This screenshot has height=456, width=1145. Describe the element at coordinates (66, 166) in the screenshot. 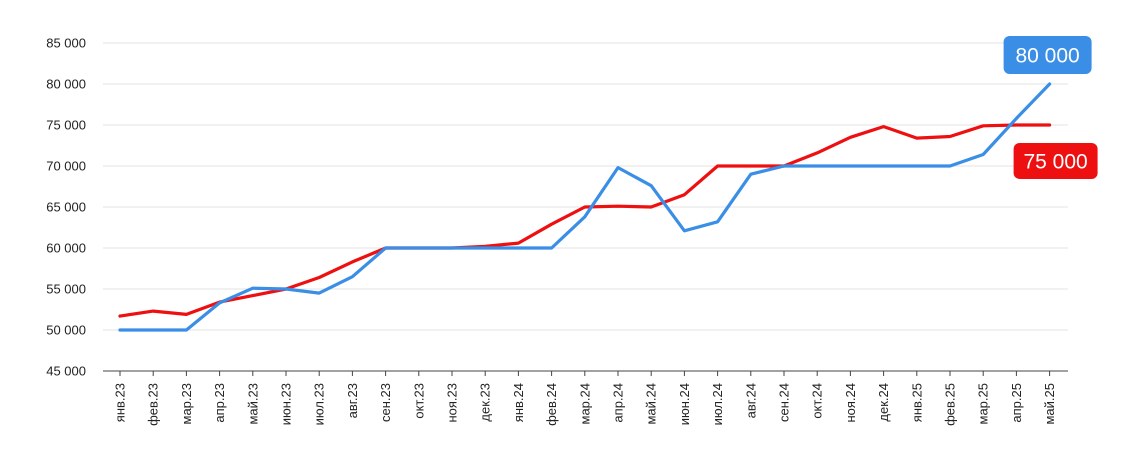

I see `y-tick-label: 70 000` at that location.